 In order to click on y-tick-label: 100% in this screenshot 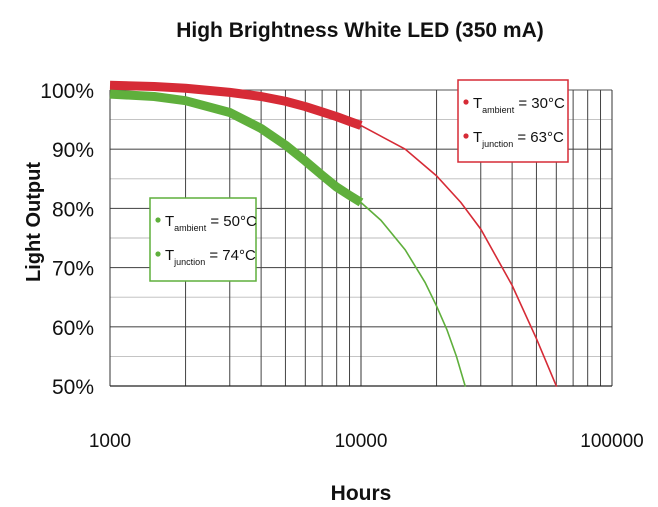, I will do `click(67, 91)`.